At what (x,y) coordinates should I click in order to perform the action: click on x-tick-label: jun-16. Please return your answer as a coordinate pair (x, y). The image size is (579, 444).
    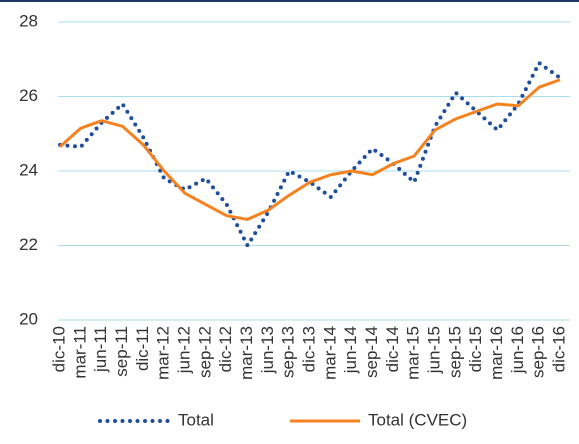
    Looking at the image, I should click on (517, 350).